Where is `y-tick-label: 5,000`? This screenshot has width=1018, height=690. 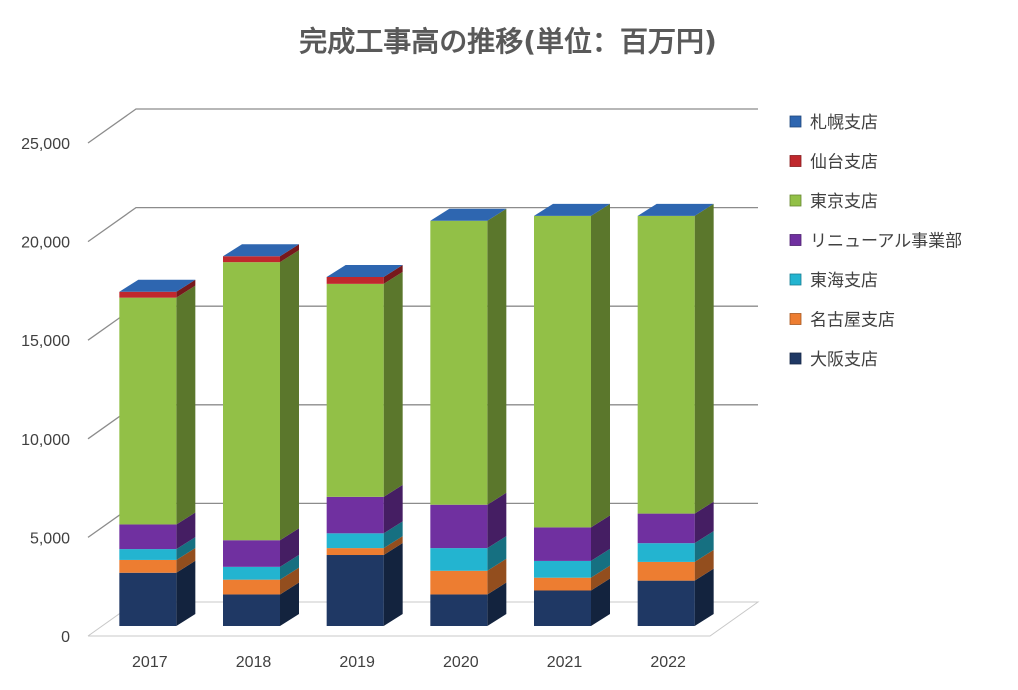
y-tick-label: 5,000 is located at coordinates (50, 538).